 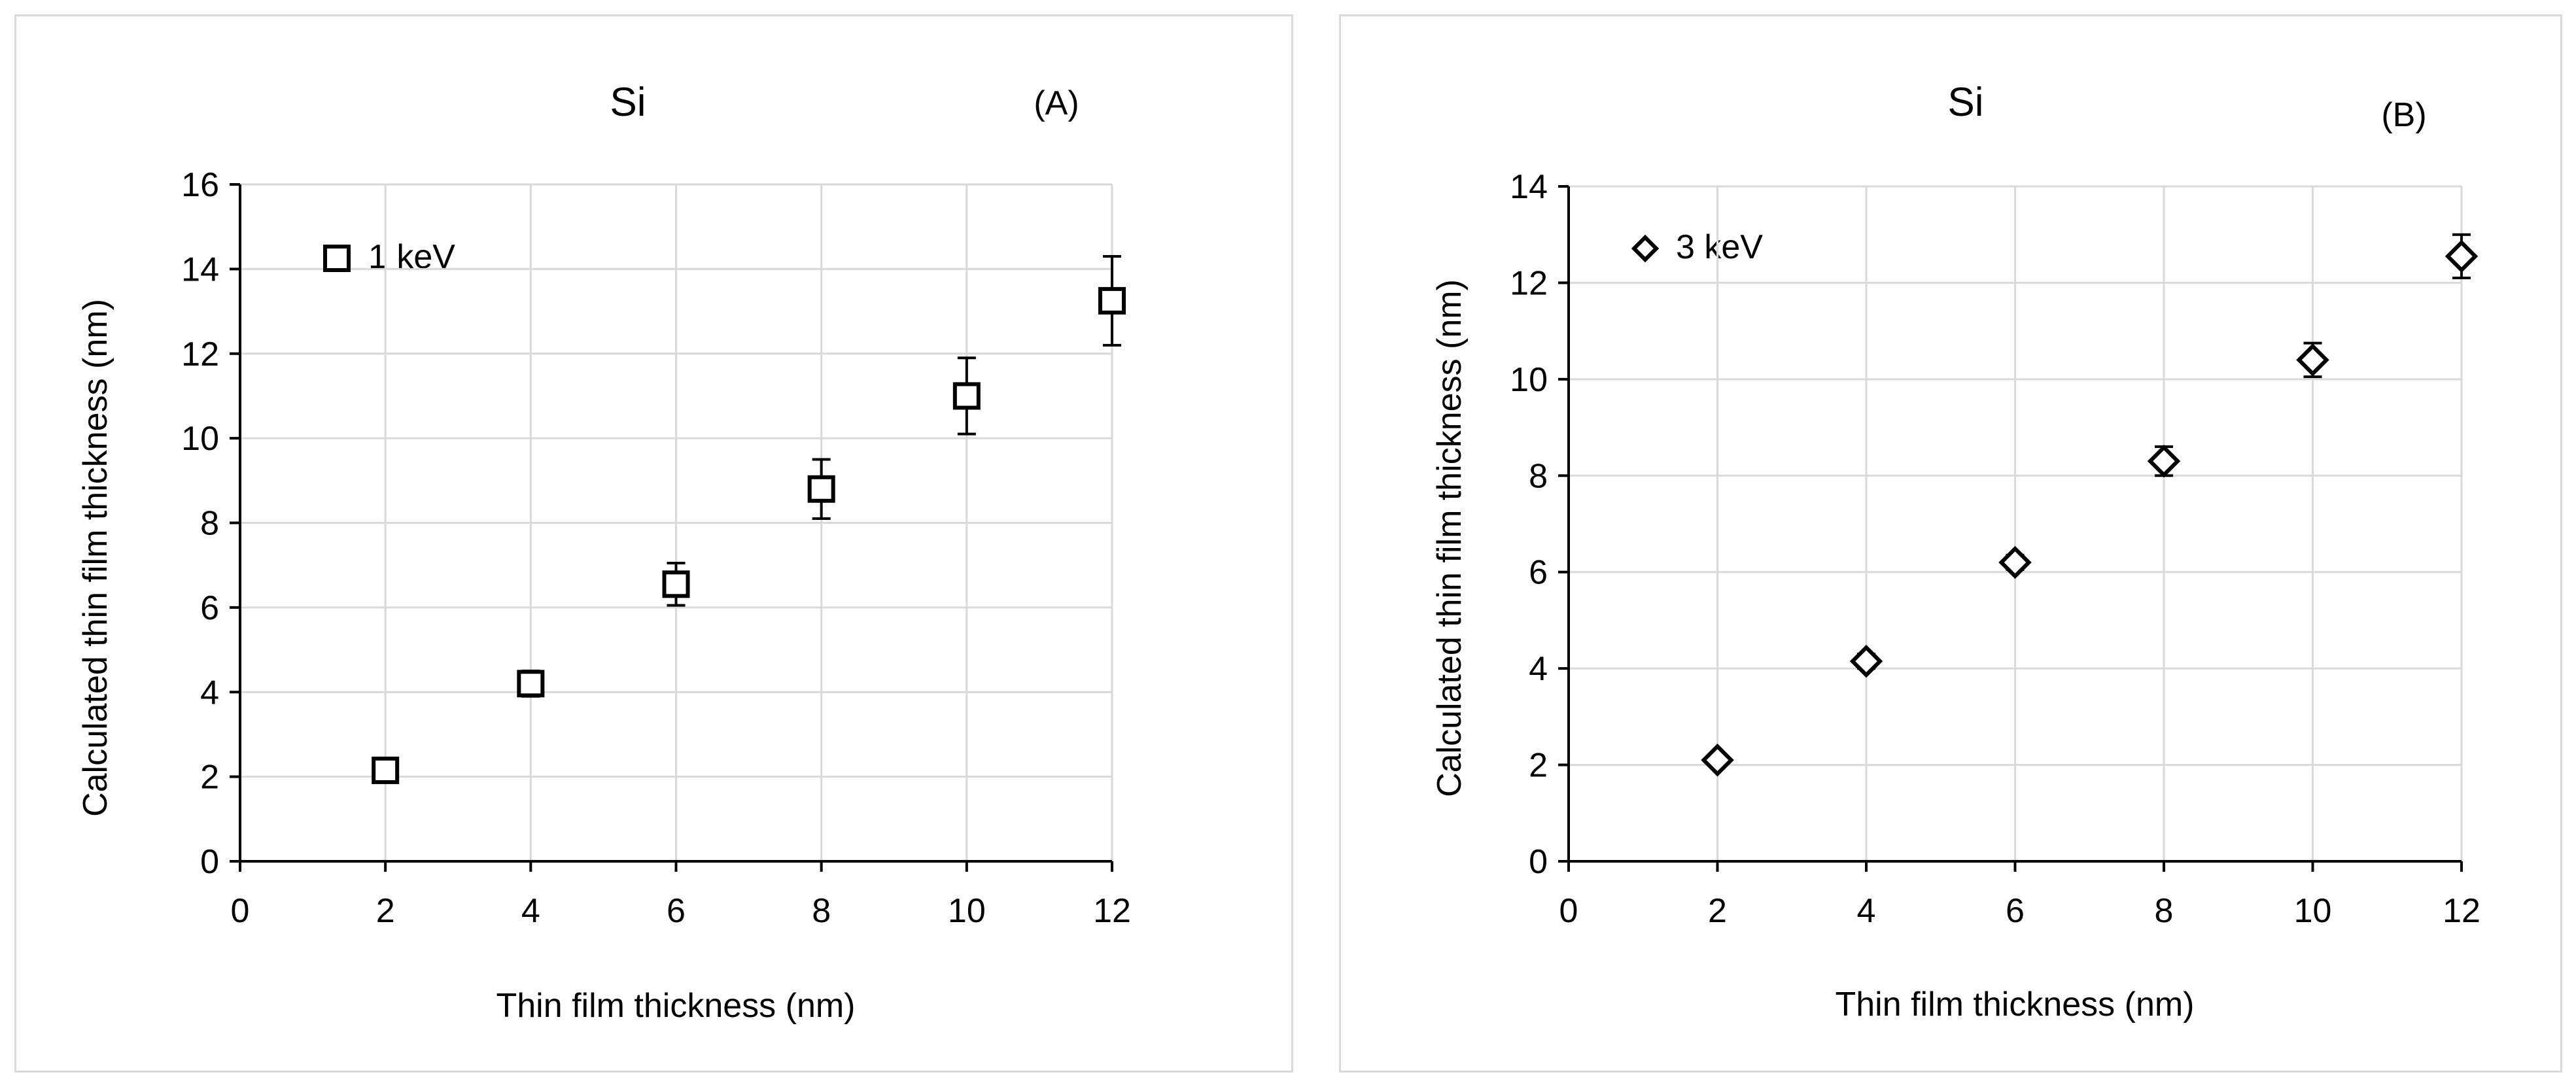 What do you see at coordinates (1538, 862) in the screenshot?
I see `chart-b-ytick-label: 0` at bounding box center [1538, 862].